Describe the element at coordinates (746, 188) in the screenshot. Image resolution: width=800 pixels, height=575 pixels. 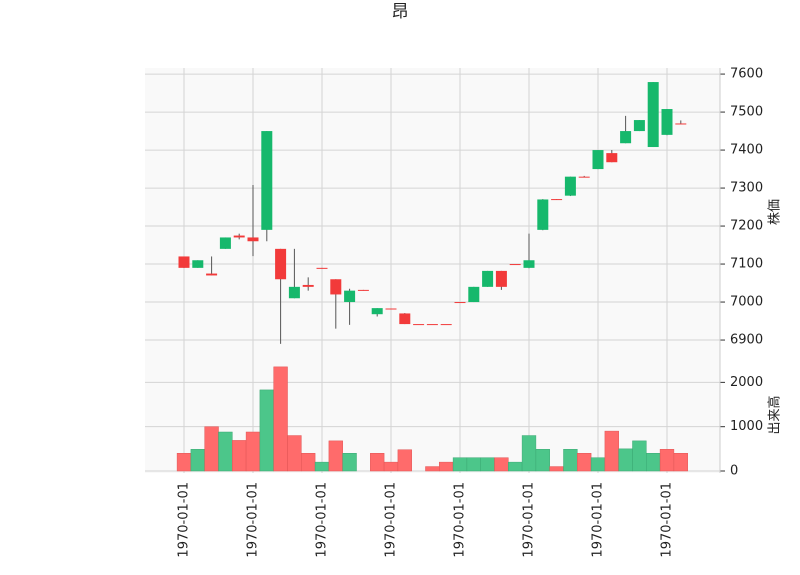
I see `y-tick-label: 7300` at that location.